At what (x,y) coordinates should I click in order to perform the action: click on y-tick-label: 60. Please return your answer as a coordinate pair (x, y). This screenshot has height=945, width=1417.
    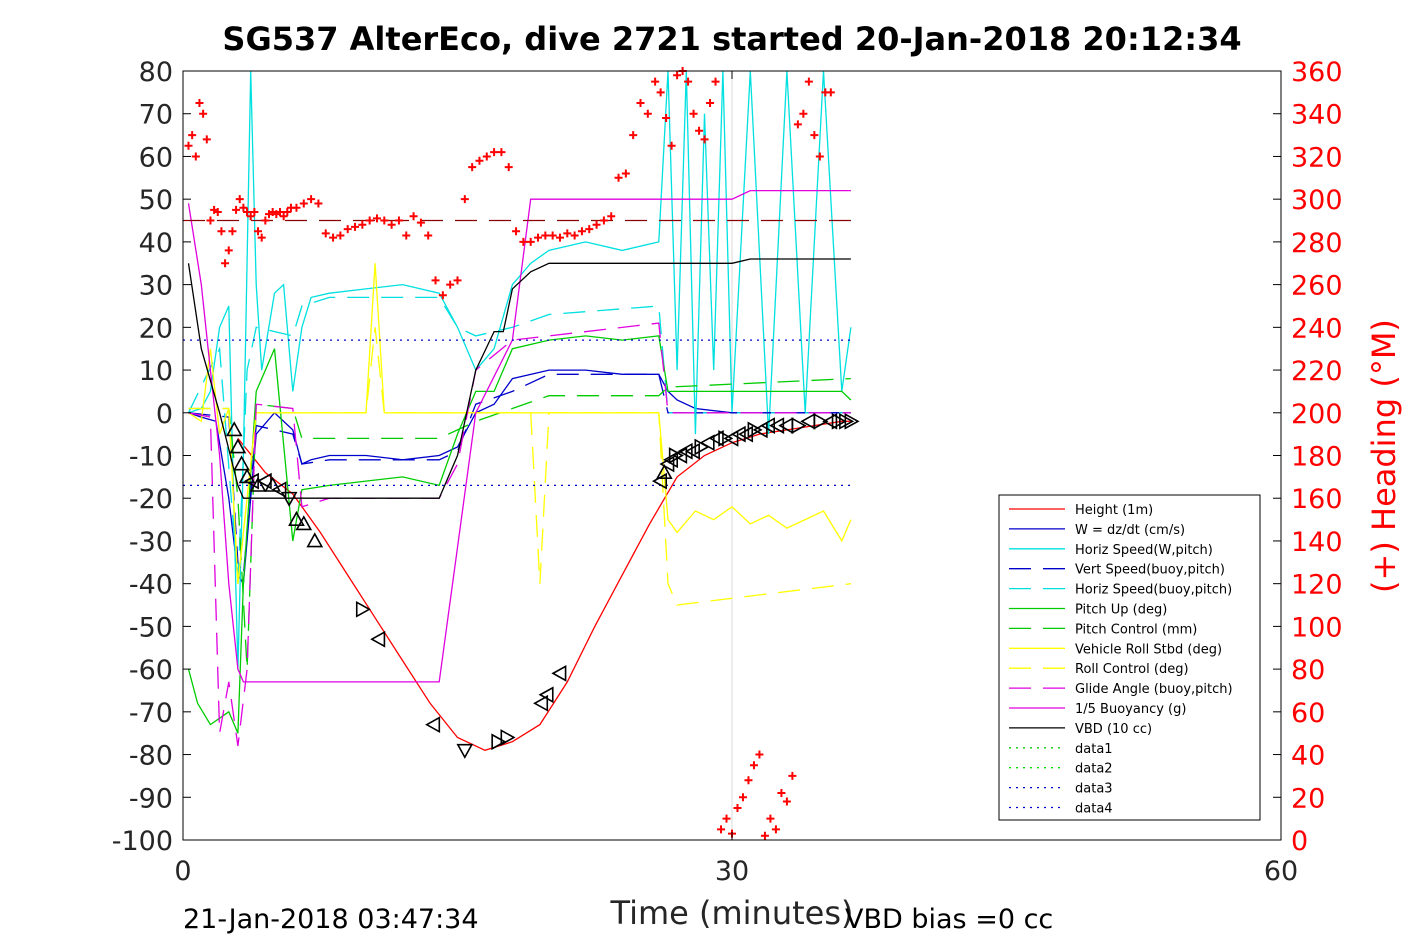
    Looking at the image, I should click on (156, 157).